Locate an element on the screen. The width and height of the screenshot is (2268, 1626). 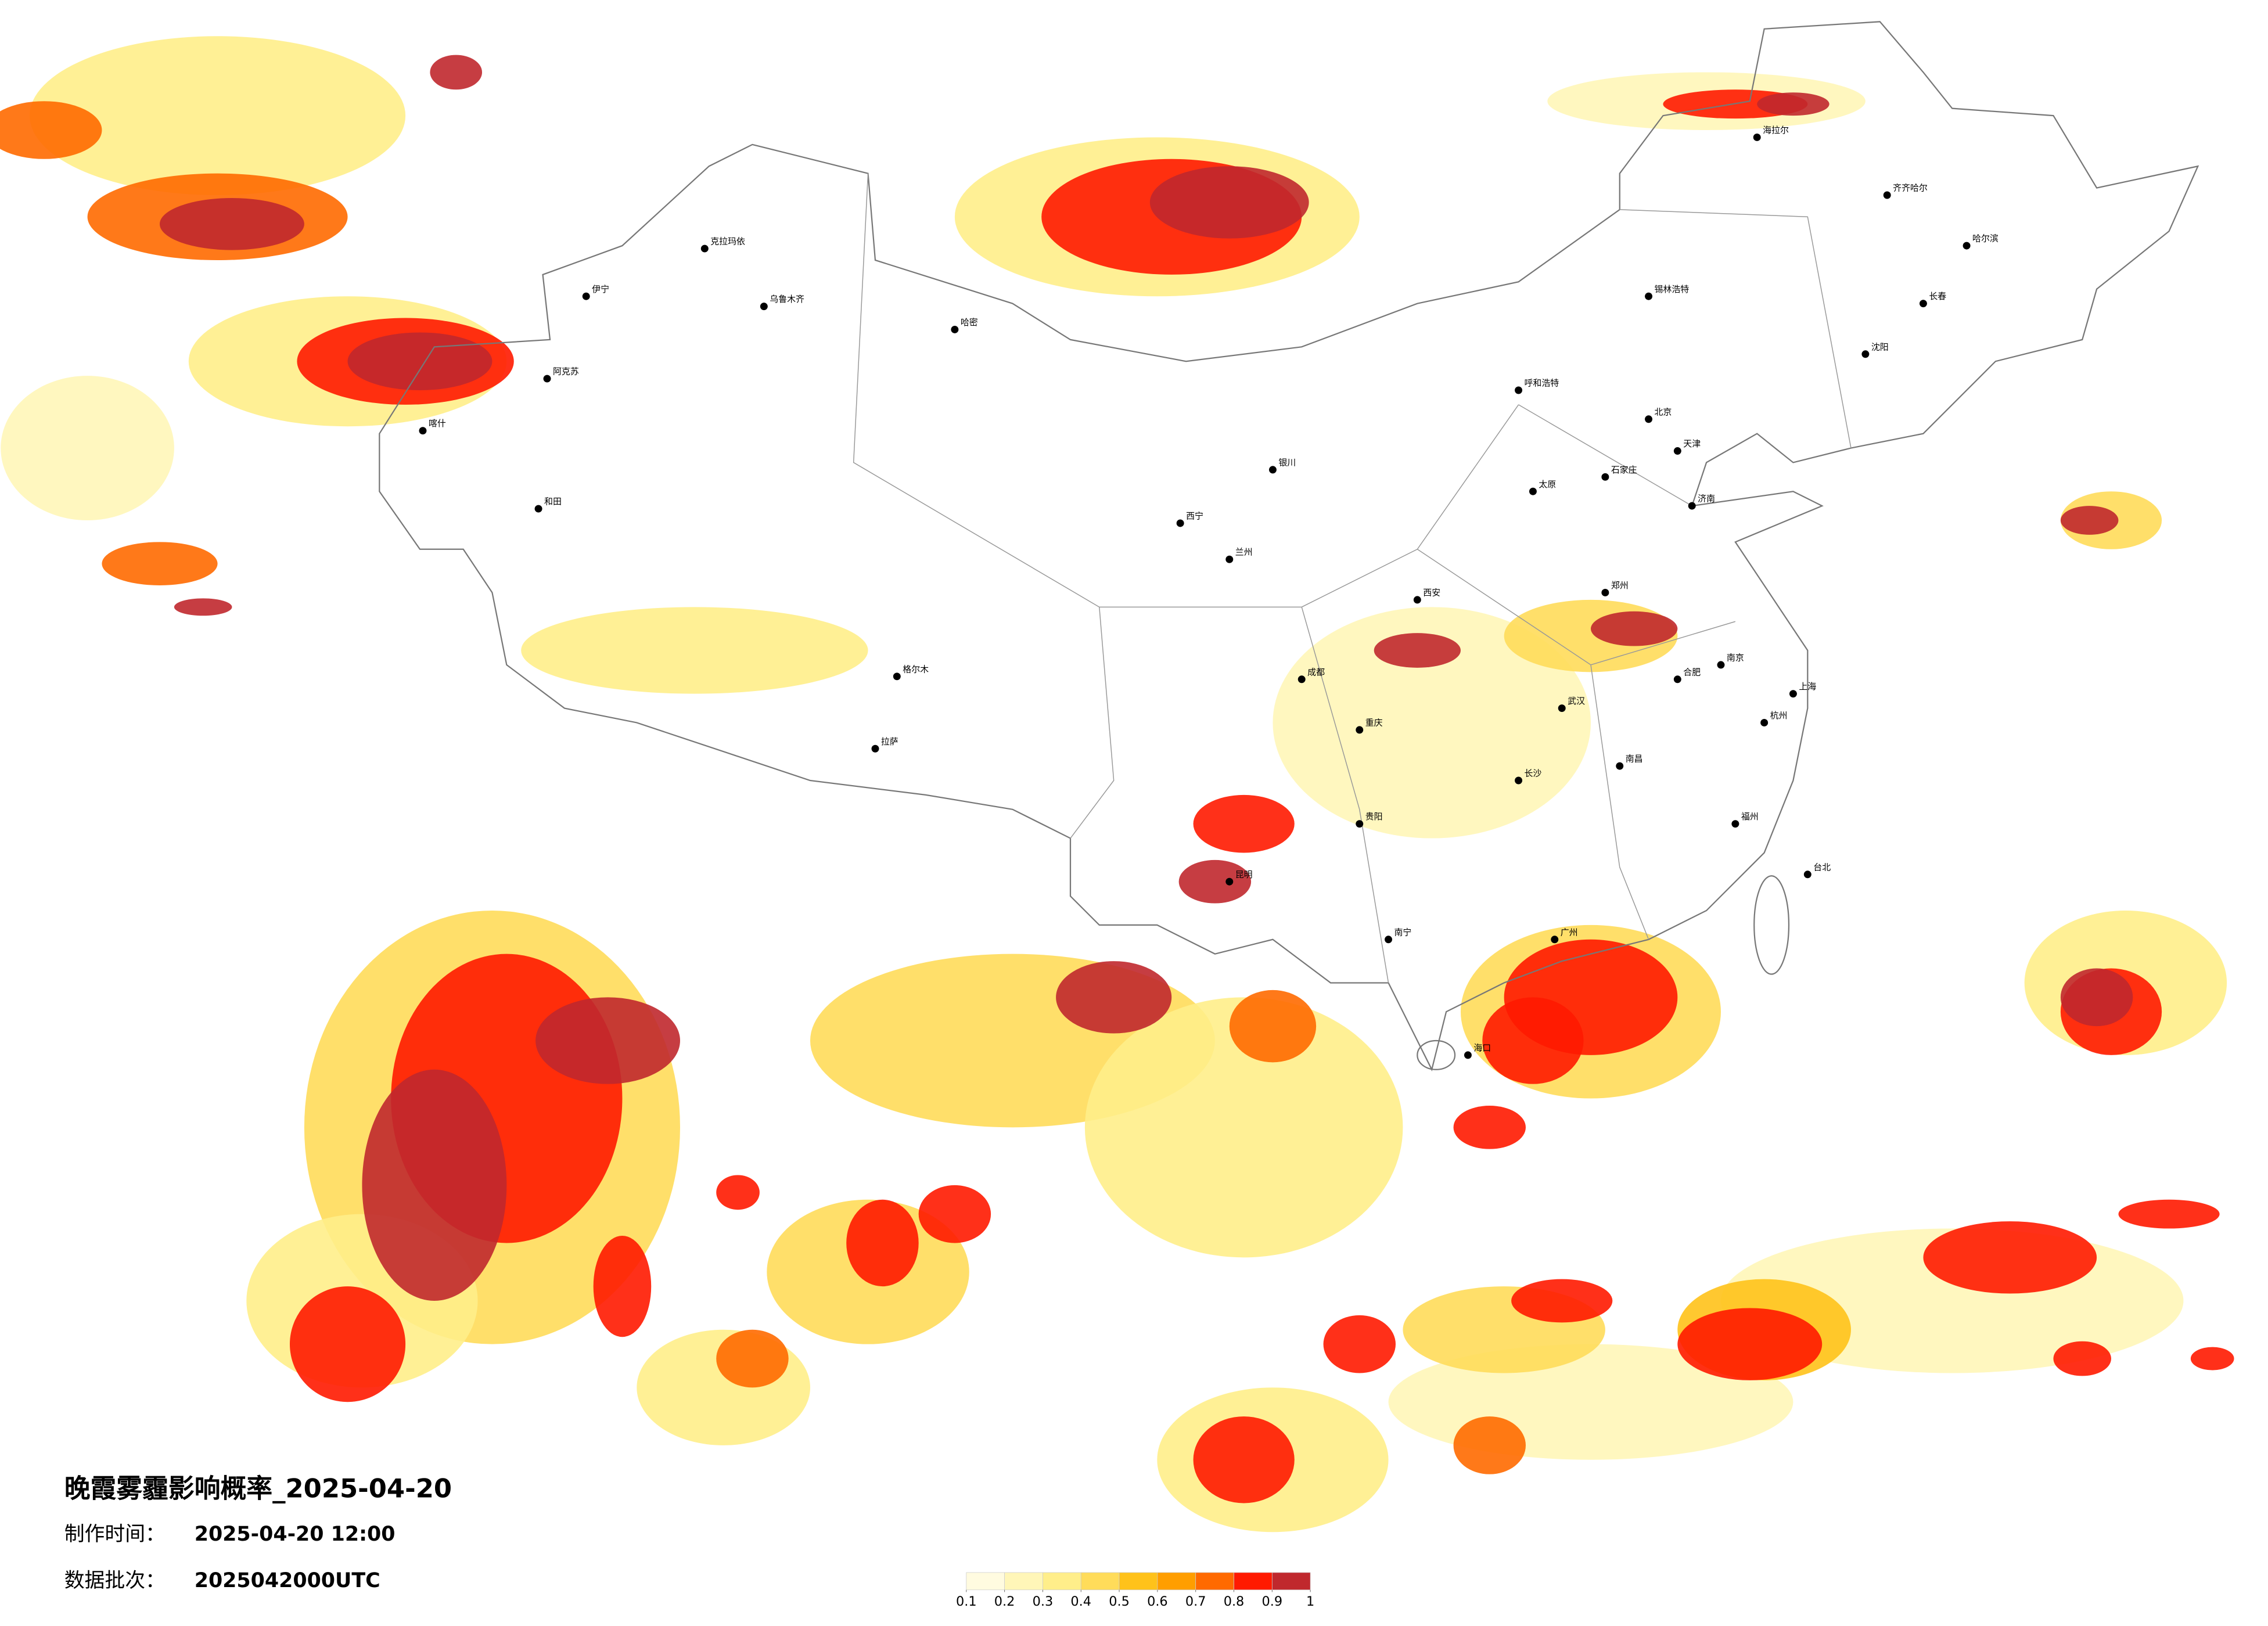
city-label: 沈阳 is located at coordinates (1880, 347).